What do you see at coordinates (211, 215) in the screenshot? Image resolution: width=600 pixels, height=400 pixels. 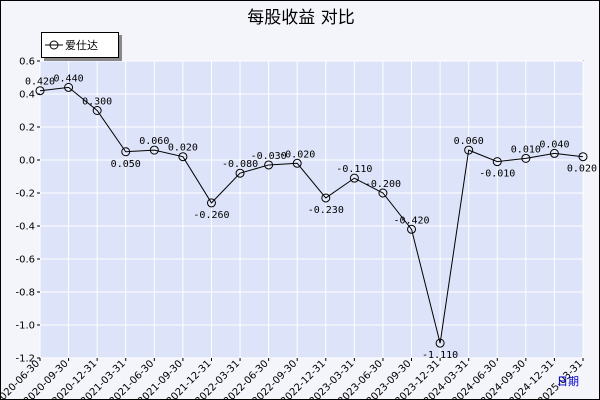 I see `data-label: -0.260` at bounding box center [211, 215].